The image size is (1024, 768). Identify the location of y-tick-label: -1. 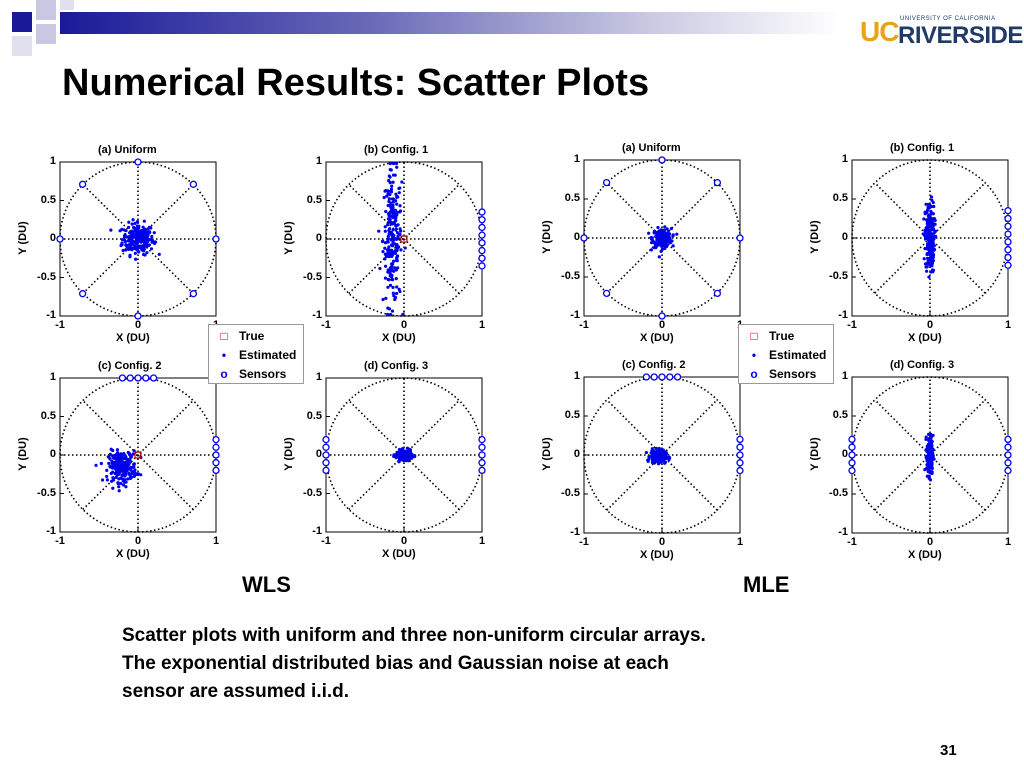
(575, 315).